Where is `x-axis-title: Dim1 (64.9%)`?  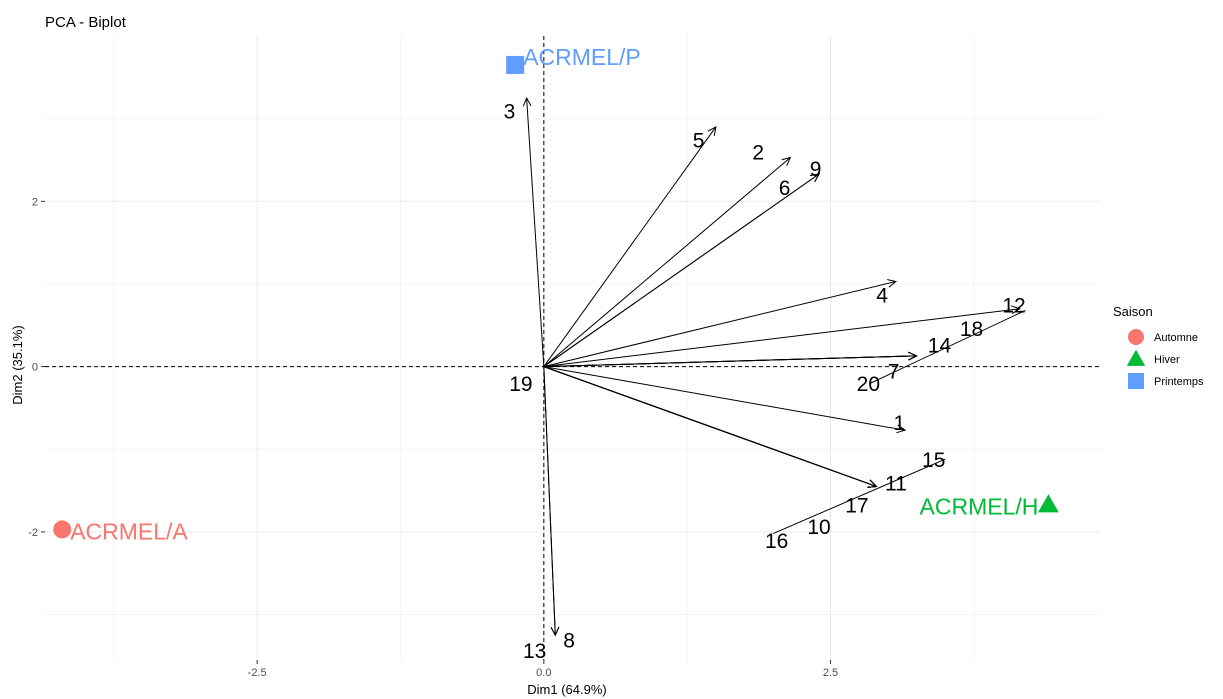
x-axis-title: Dim1 (64.9%) is located at coordinates (566, 689).